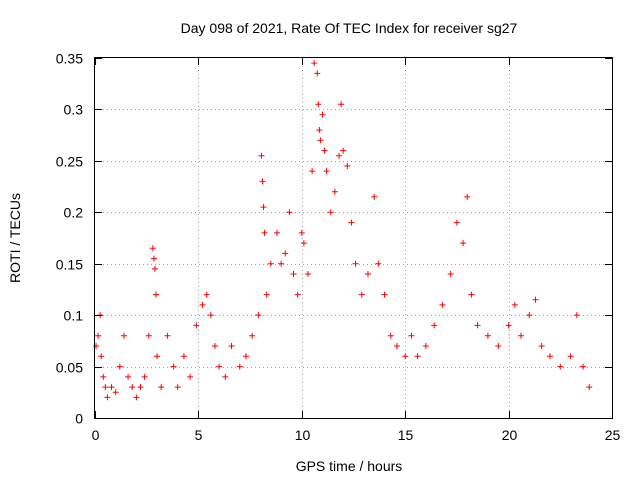  What do you see at coordinates (74, 213) in the screenshot?
I see `y-tick-label: 0.2` at bounding box center [74, 213].